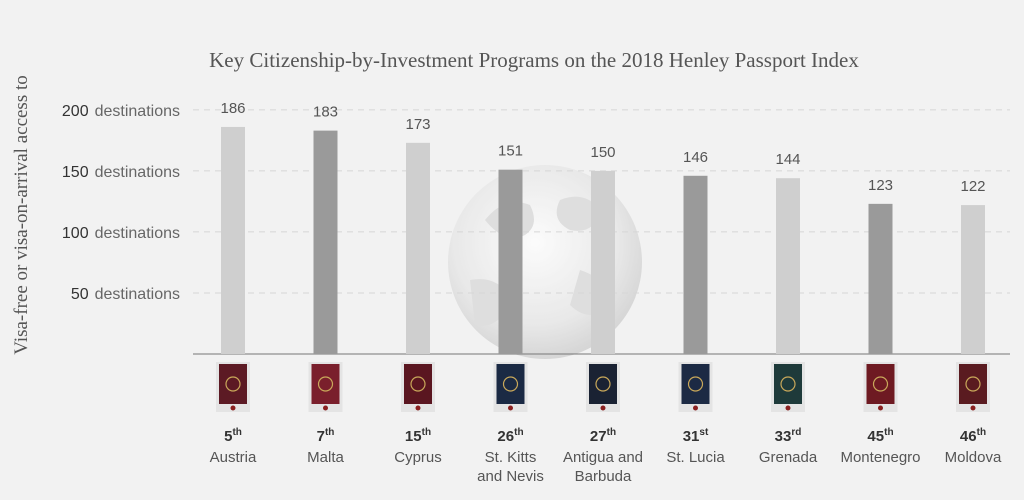 The width and height of the screenshot is (1024, 500). What do you see at coordinates (602, 152) in the screenshot?
I see `bar-value-label: 150` at bounding box center [602, 152].